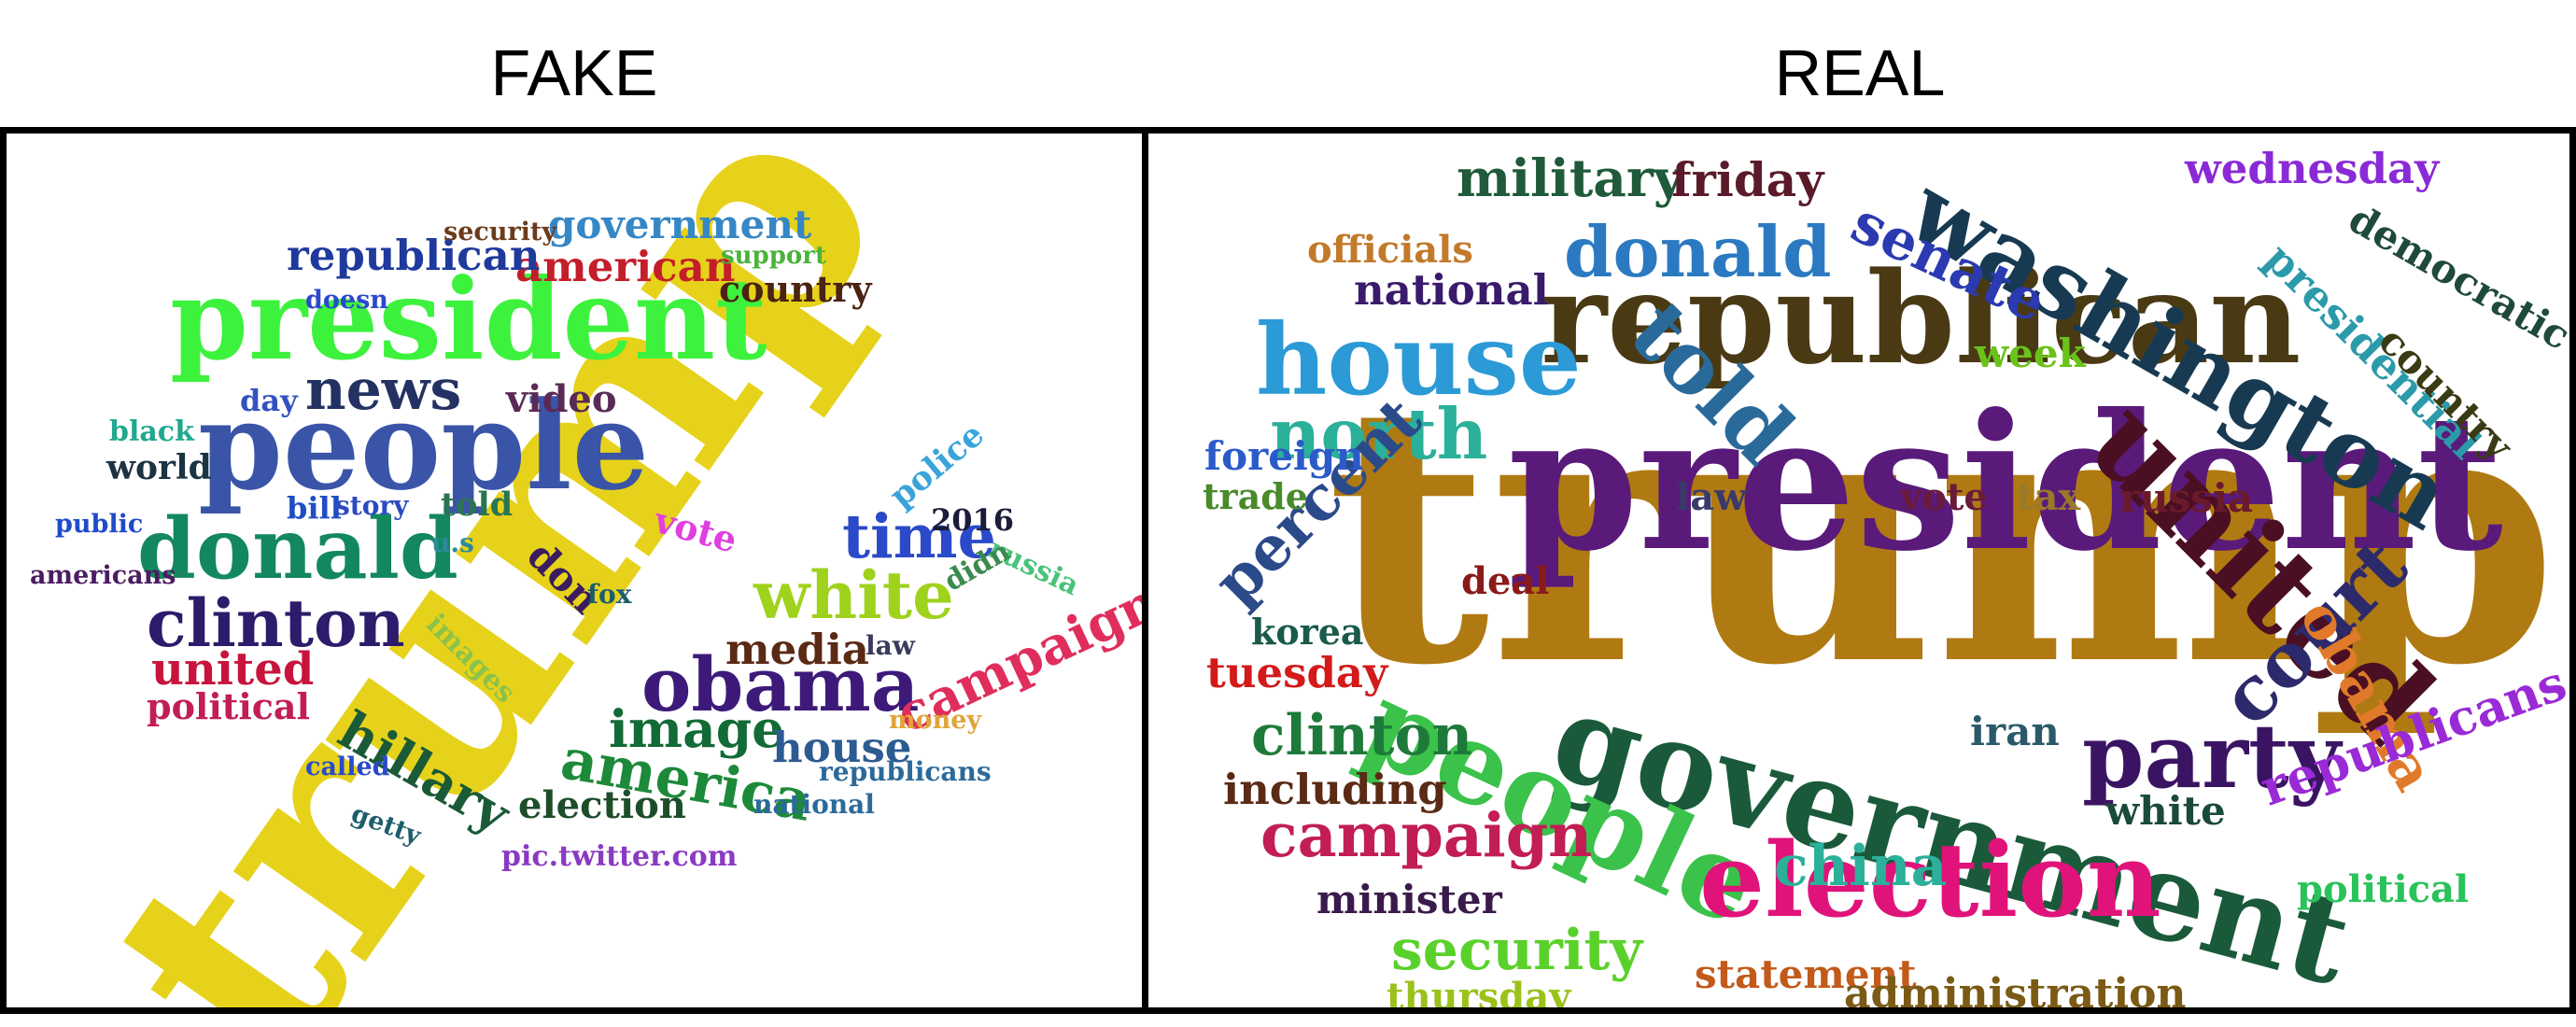 This screenshot has width=2576, height=1027. What do you see at coordinates (1506, 581) in the screenshot?
I see `word-deal: deal` at bounding box center [1506, 581].